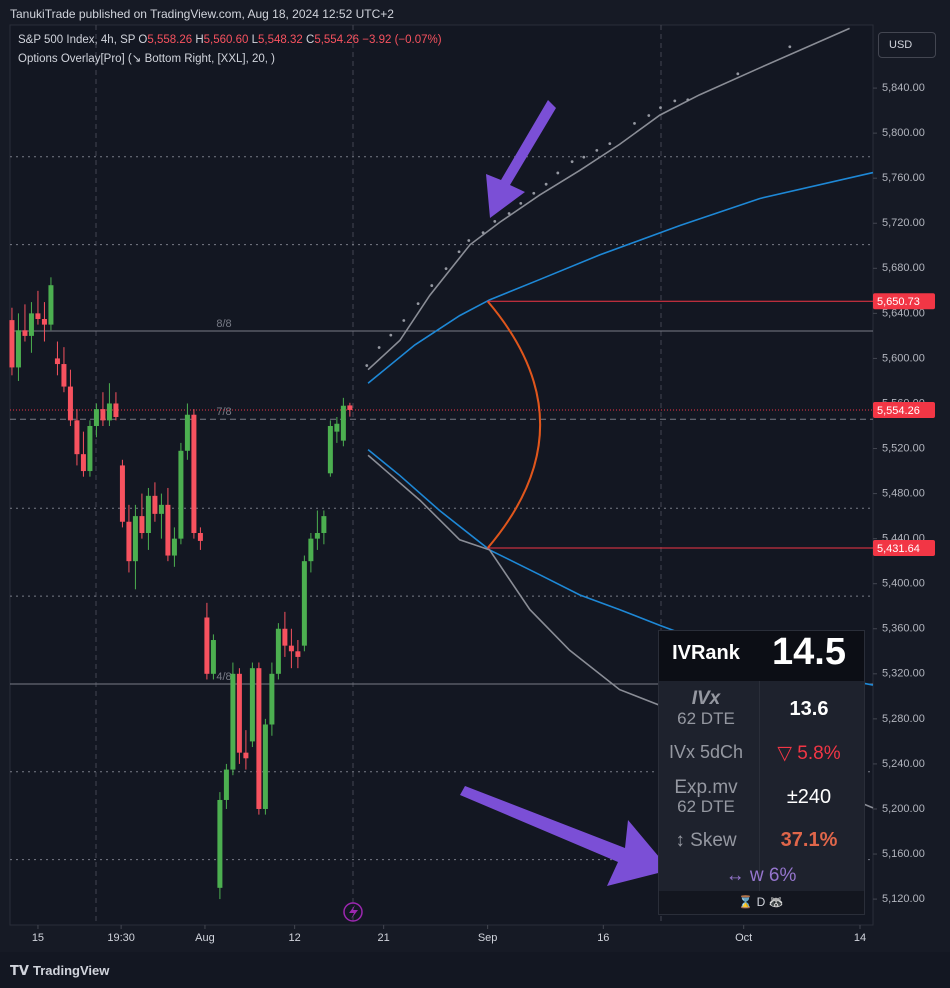 The height and width of the screenshot is (988, 950). Describe the element at coordinates (223, 677) in the screenshot. I see `level-label: 4/8` at that location.